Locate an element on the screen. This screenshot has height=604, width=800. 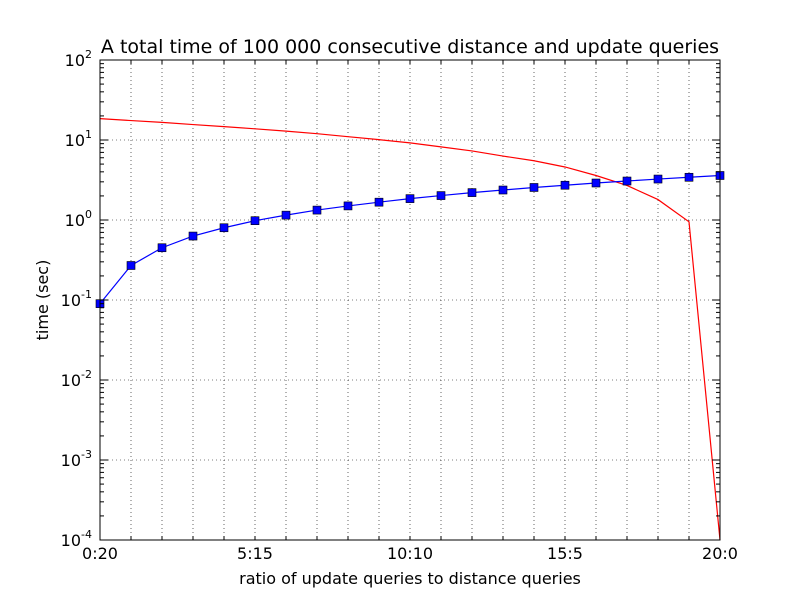
y-tick-label: 10² is located at coordinates (78, 59).